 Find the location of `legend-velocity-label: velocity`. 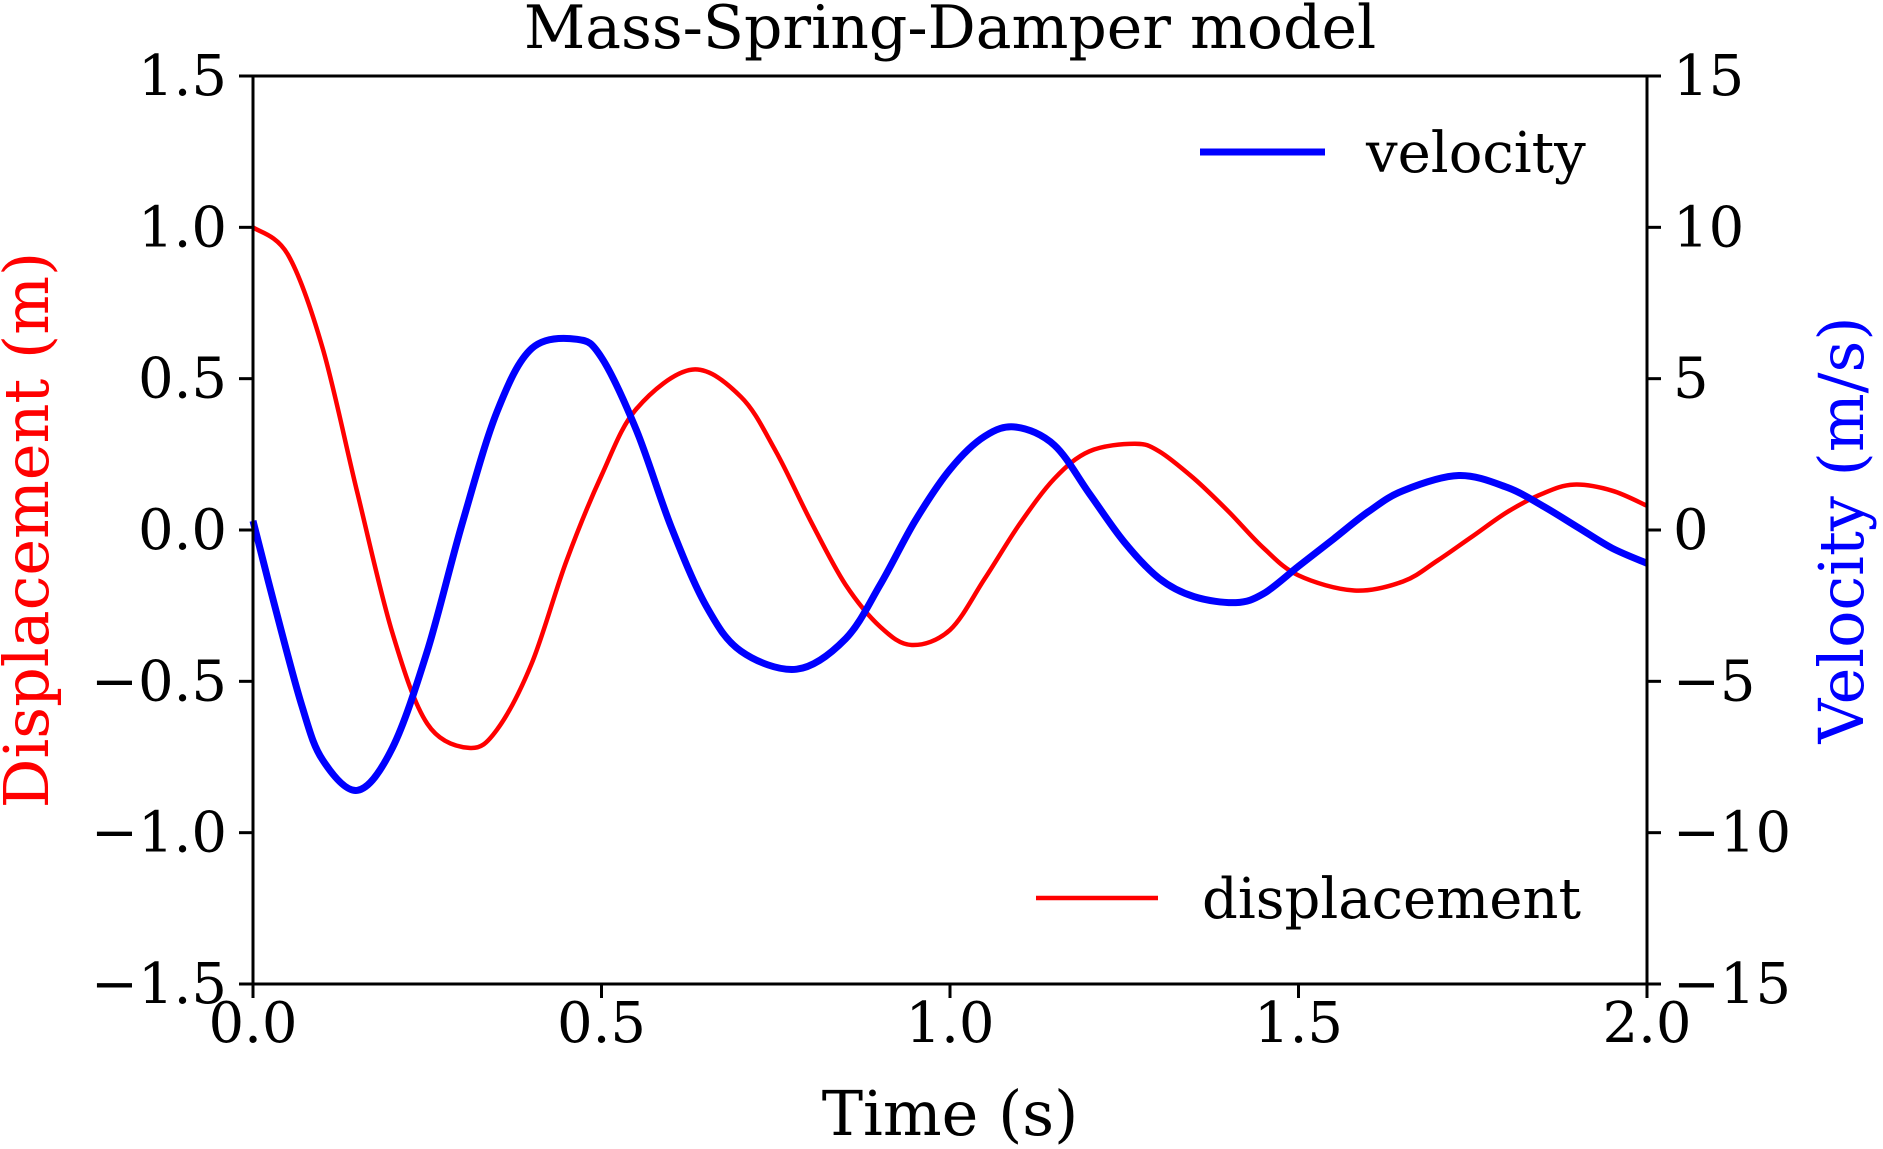

legend-velocity-label: velocity is located at coordinates (1475, 153).